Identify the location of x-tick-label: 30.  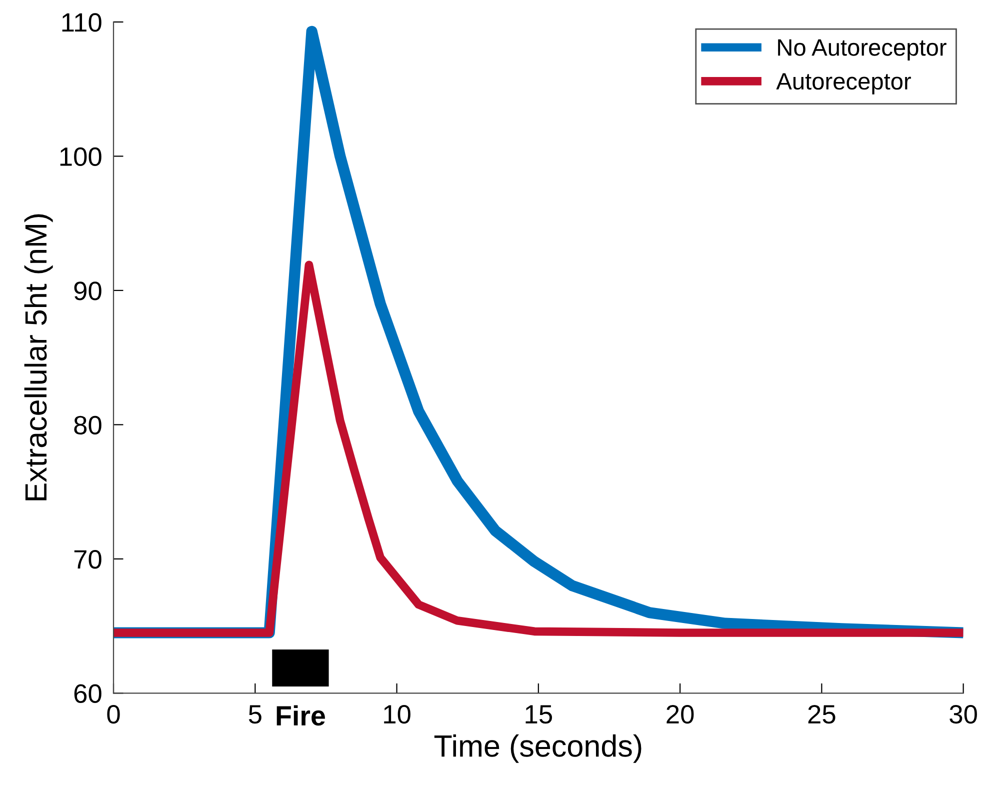
(963, 714).